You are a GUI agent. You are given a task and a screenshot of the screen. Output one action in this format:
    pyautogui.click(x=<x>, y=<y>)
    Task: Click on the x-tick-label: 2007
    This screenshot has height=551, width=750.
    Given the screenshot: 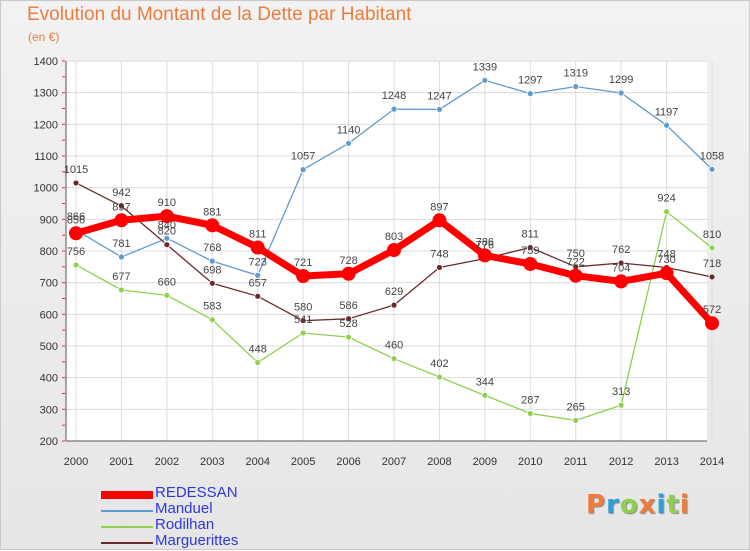 What is the action you would take?
    pyautogui.click(x=394, y=462)
    